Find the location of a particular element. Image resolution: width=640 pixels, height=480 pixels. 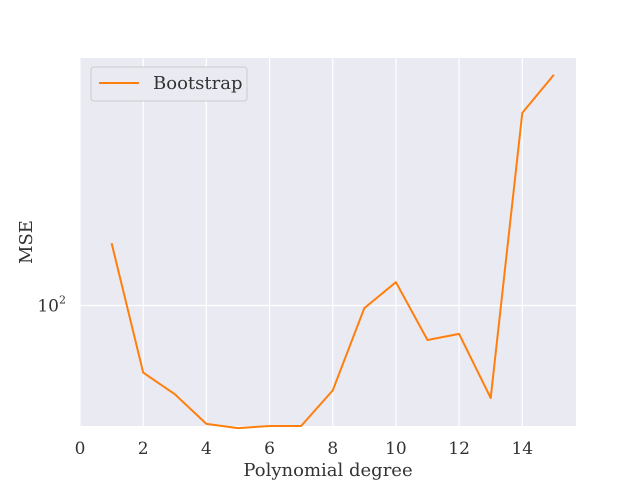

legend: Bootstrap is located at coordinates (169, 84).